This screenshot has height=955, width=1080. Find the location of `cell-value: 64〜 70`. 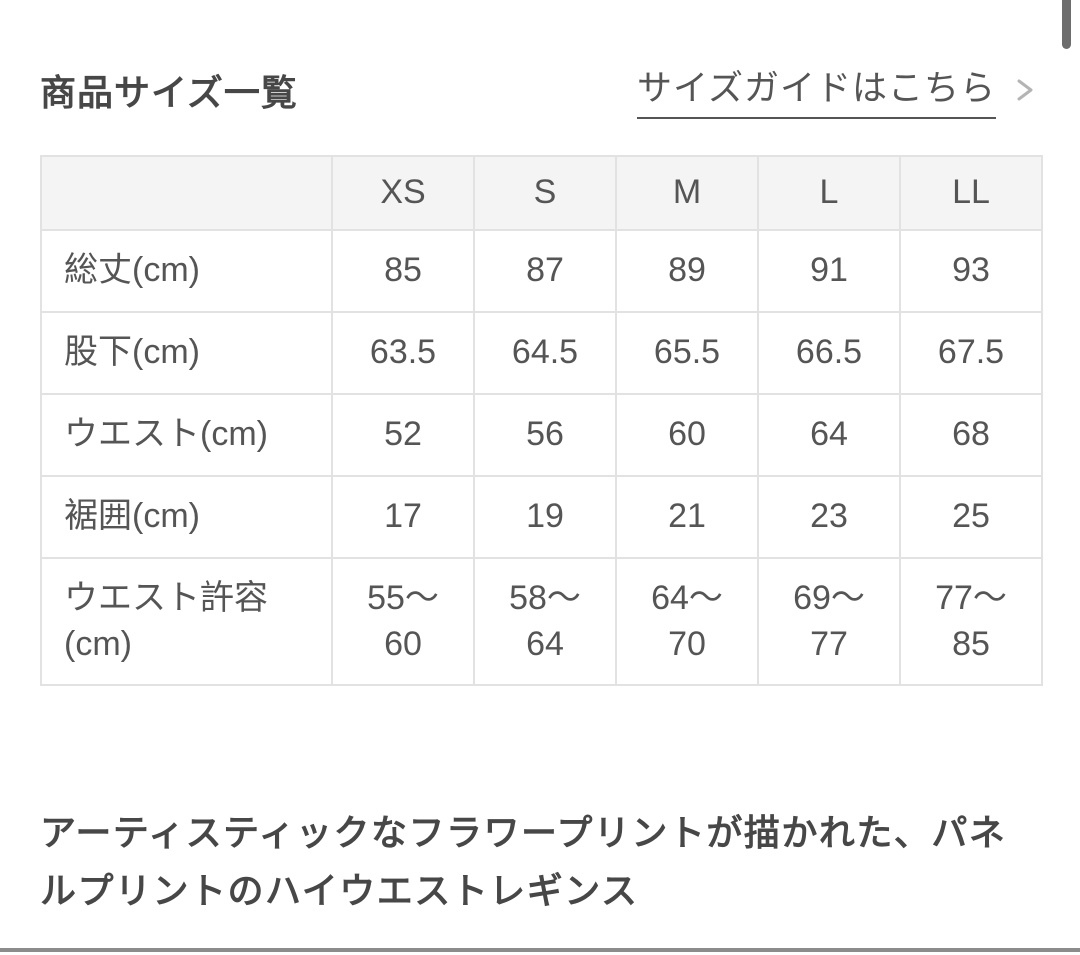

cell-value: 64〜 70 is located at coordinates (687, 621).